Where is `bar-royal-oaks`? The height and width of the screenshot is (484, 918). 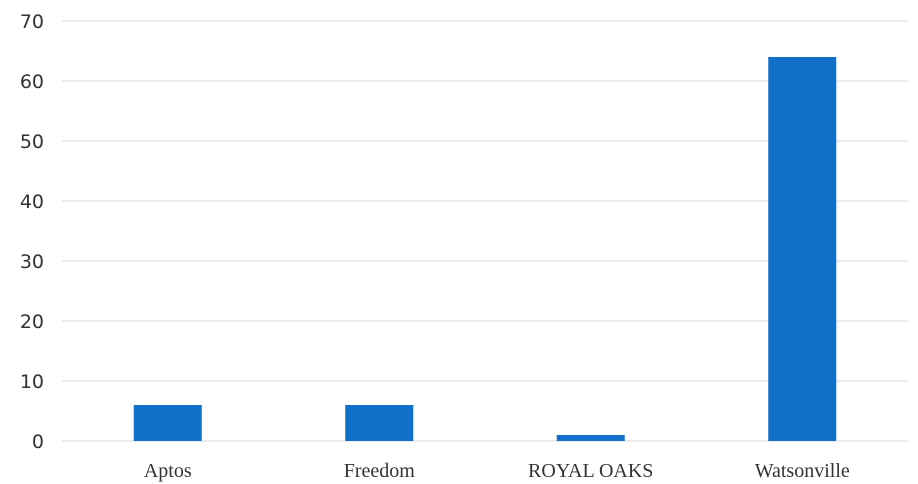
bar-royal-oaks is located at coordinates (590, 438).